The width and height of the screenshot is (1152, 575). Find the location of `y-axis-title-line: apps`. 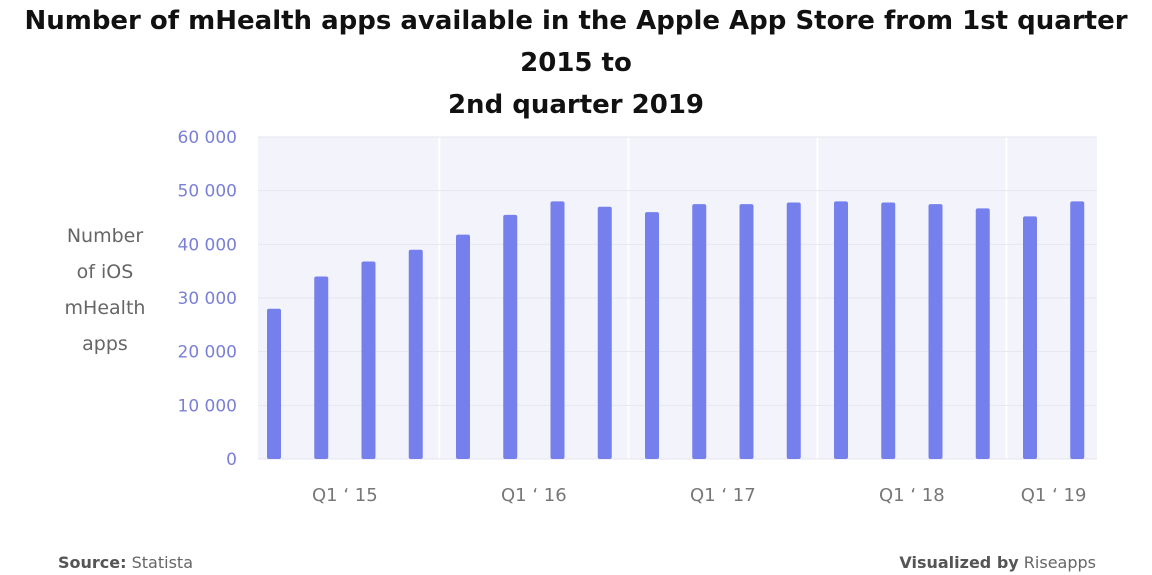

y-axis-title-line: apps is located at coordinates (105, 344).